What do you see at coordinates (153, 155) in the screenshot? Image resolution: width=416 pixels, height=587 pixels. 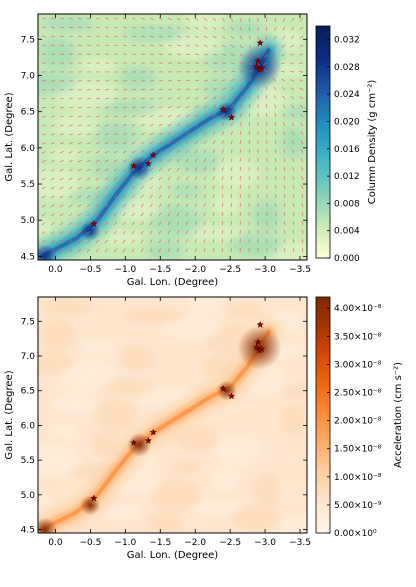 I see `star-marker` at bounding box center [153, 155].